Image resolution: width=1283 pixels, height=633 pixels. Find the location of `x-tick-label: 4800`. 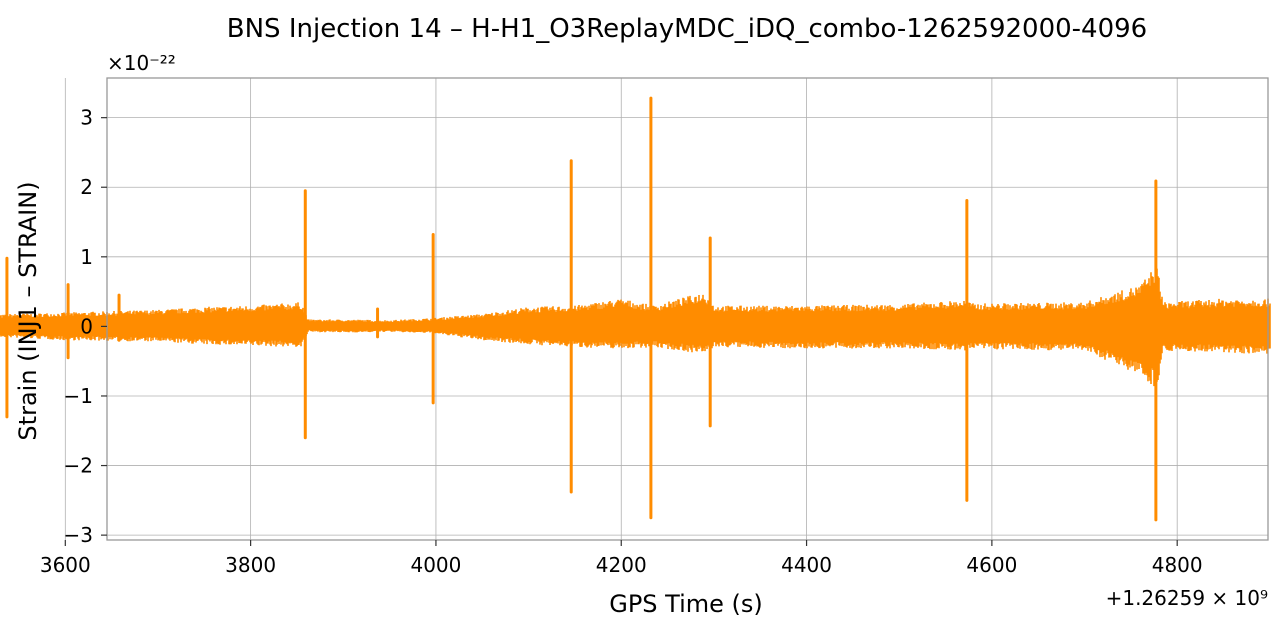

x-tick-label: 4800 is located at coordinates (1177, 565).